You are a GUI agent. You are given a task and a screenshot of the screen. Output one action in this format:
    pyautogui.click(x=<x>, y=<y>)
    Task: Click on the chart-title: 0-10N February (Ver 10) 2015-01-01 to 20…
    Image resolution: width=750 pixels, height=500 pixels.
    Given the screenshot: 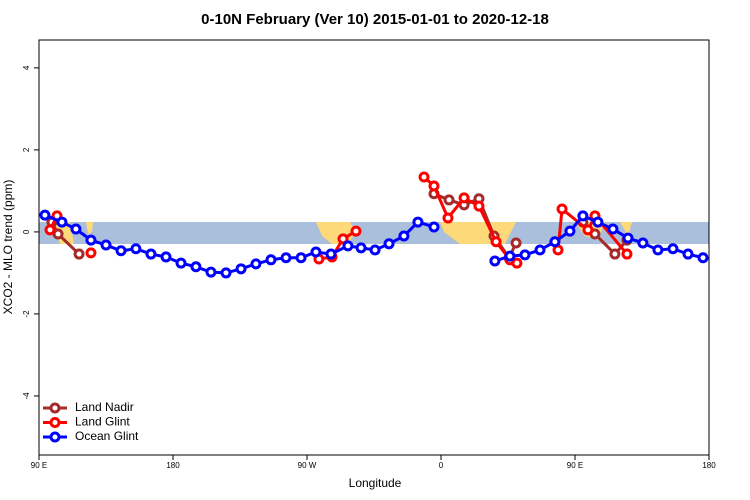 What is the action you would take?
    pyautogui.click(x=375, y=19)
    